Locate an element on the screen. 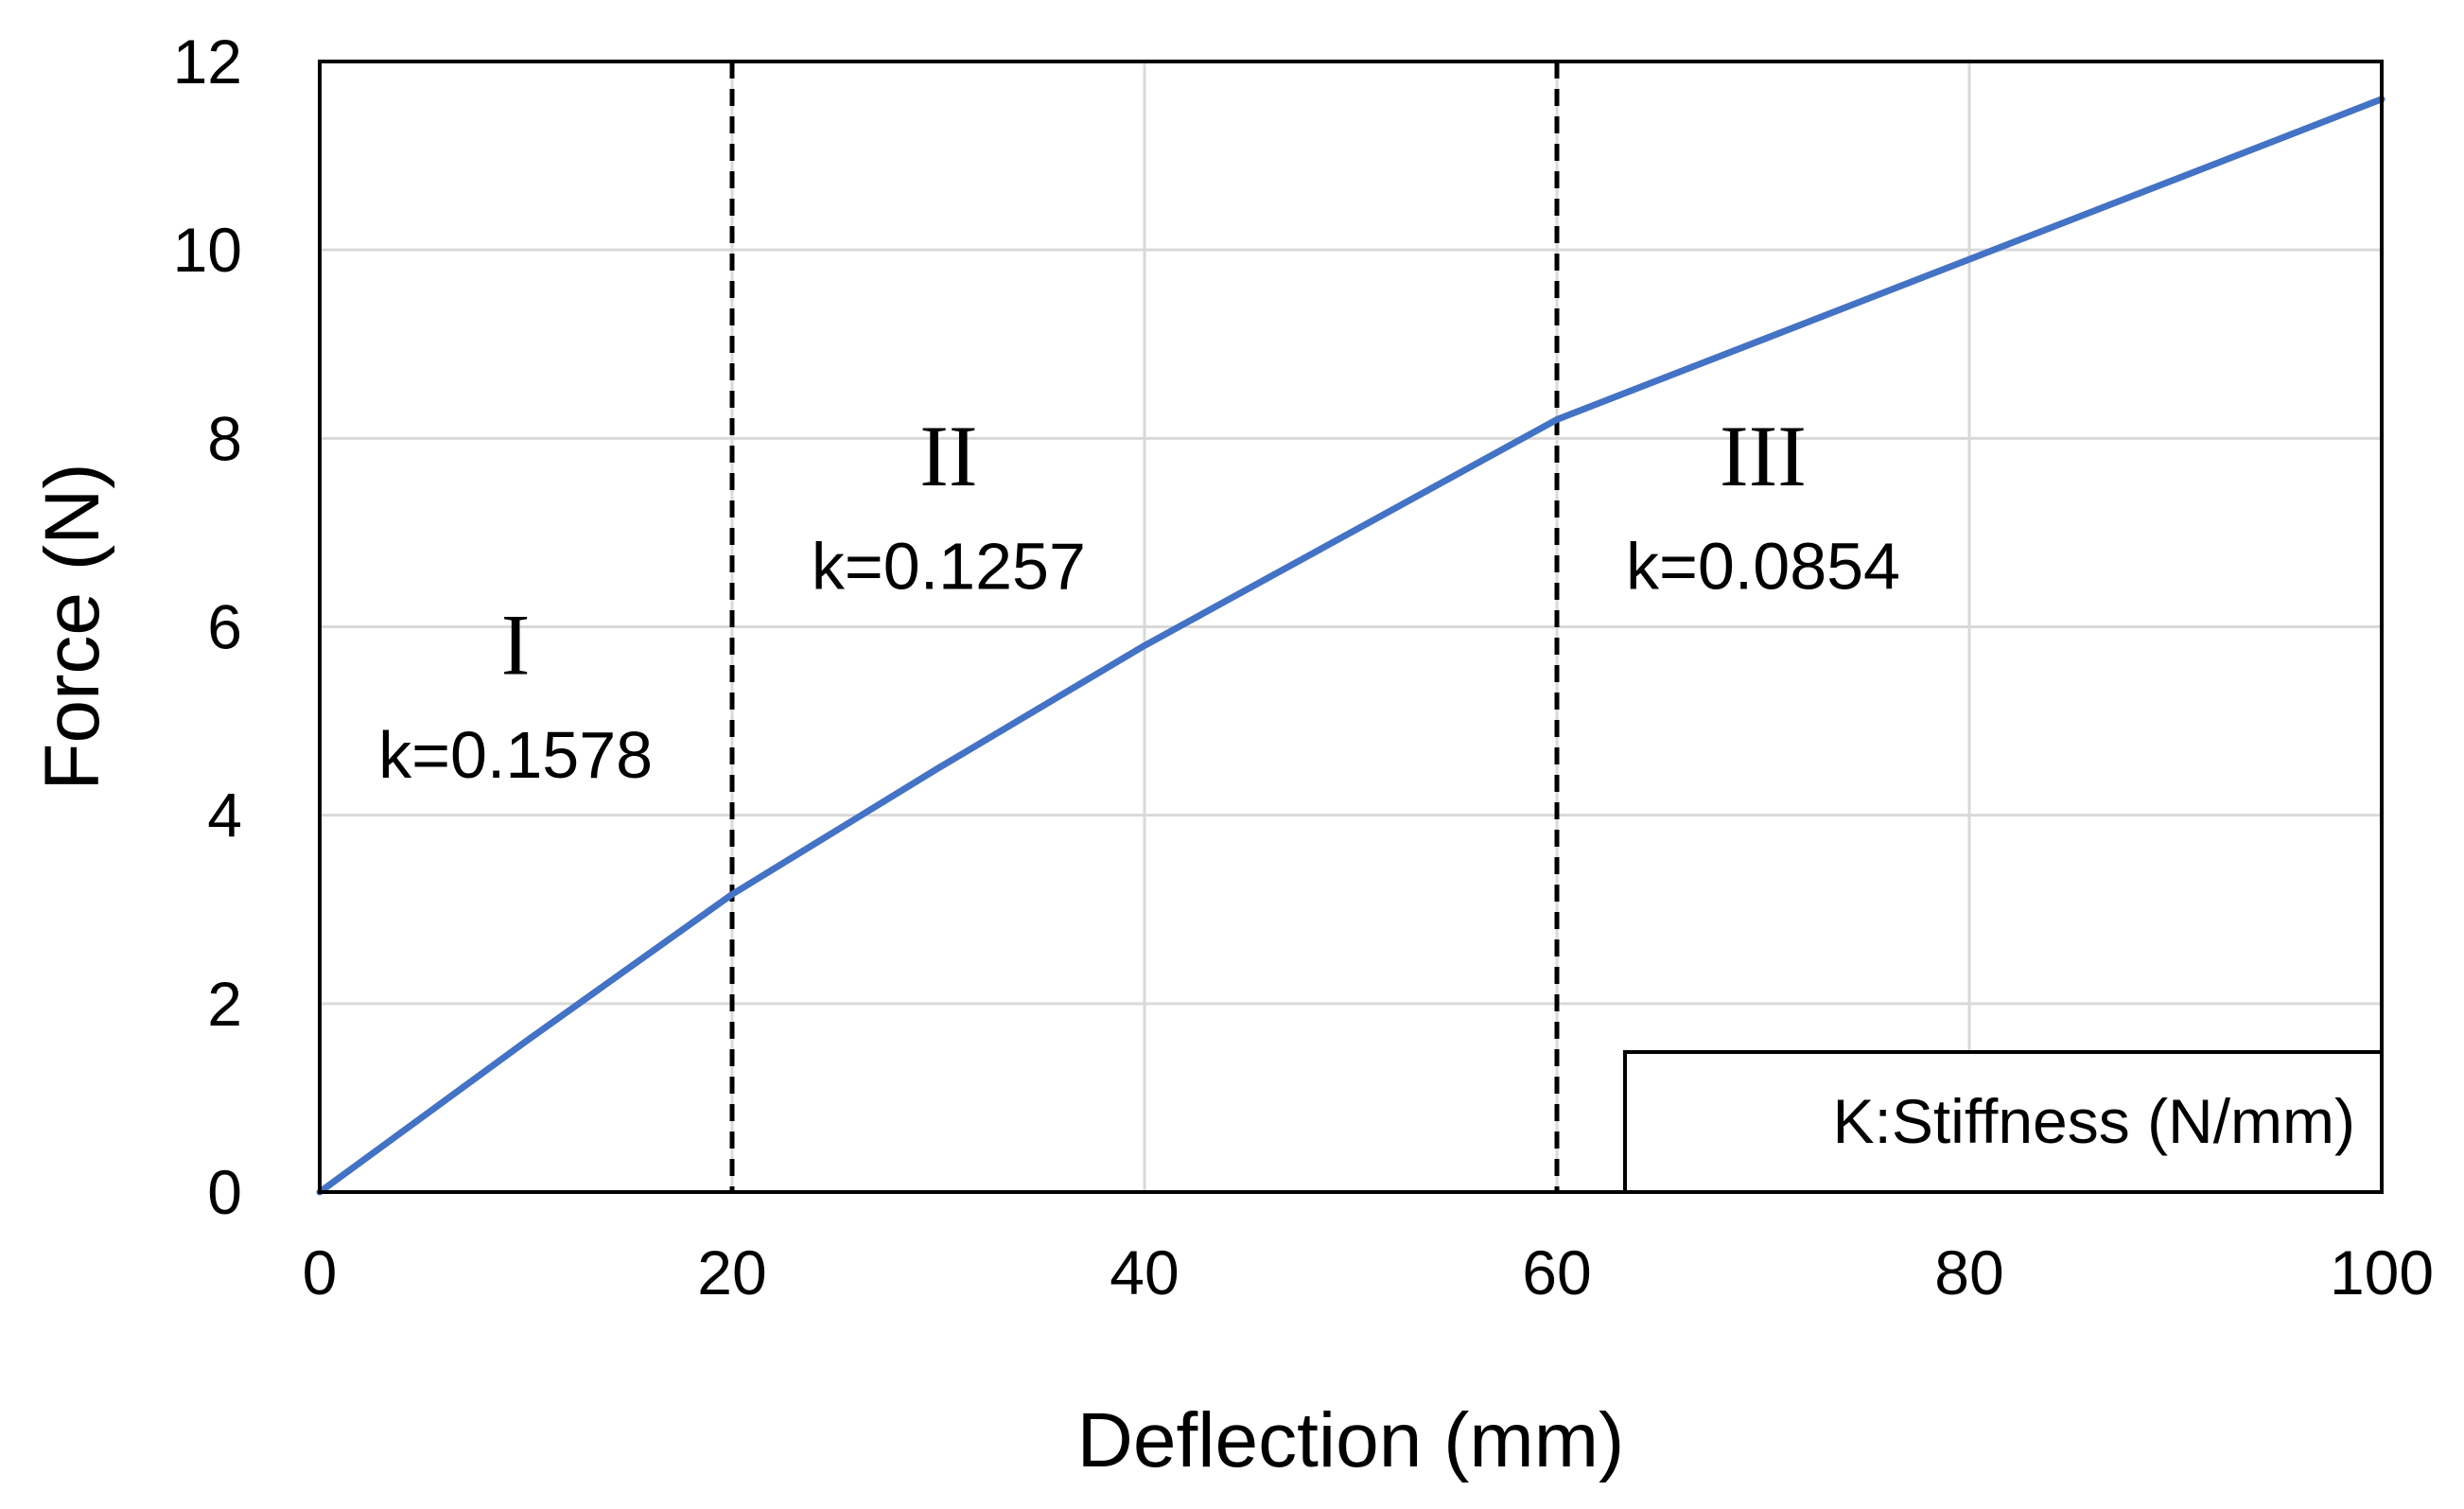 The image size is (2464, 1509). x-tick-label: 0 is located at coordinates (320, 1272).